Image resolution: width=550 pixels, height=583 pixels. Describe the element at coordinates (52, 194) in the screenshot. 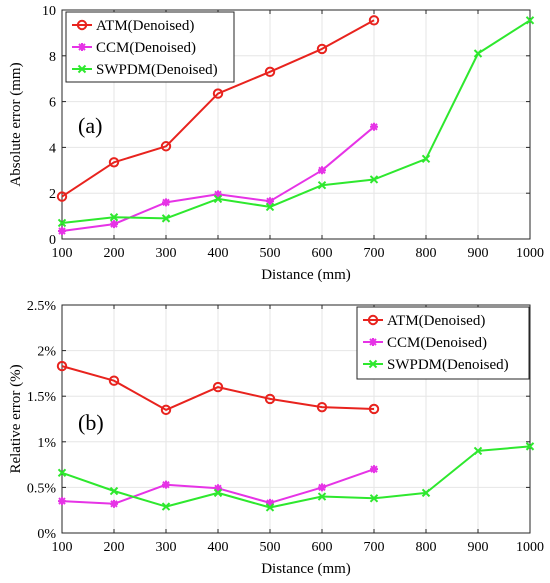

I see `y-tick-label: 2` at that location.